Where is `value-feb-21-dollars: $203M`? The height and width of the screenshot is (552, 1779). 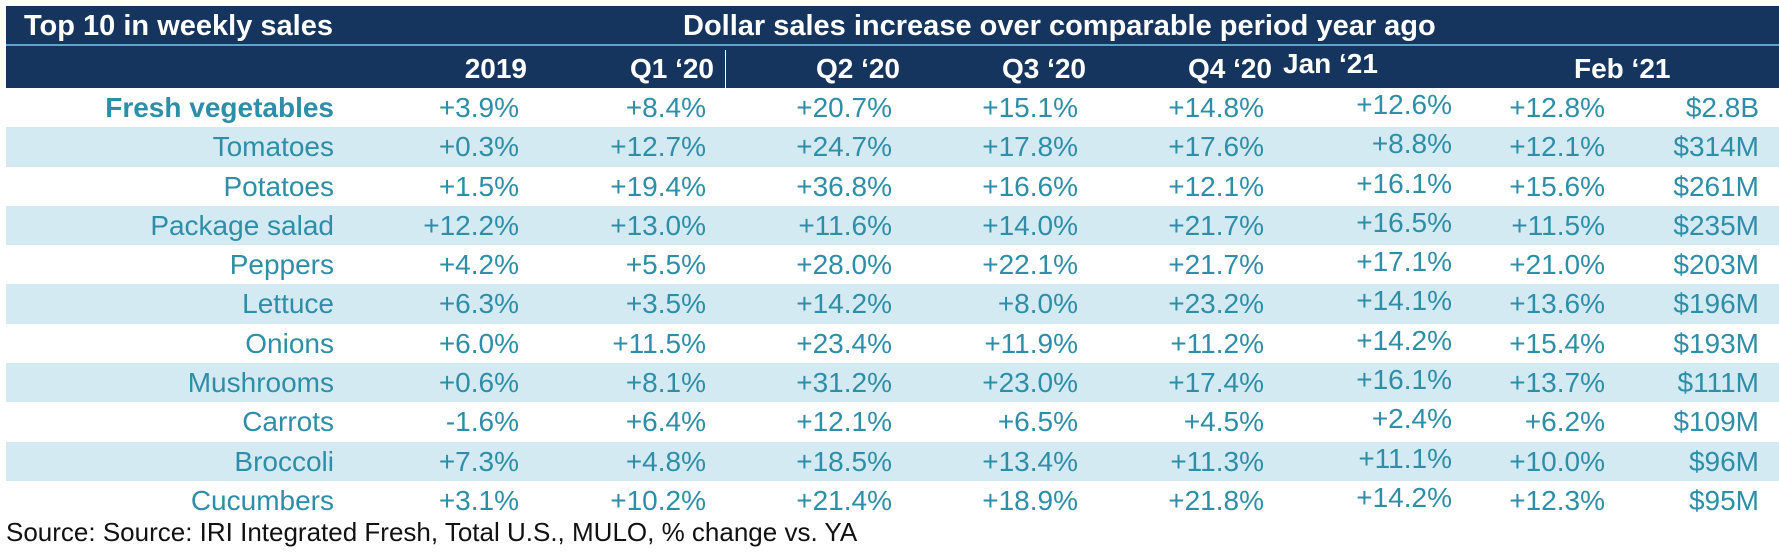
value-feb-21-dollars: $203M is located at coordinates (1716, 265).